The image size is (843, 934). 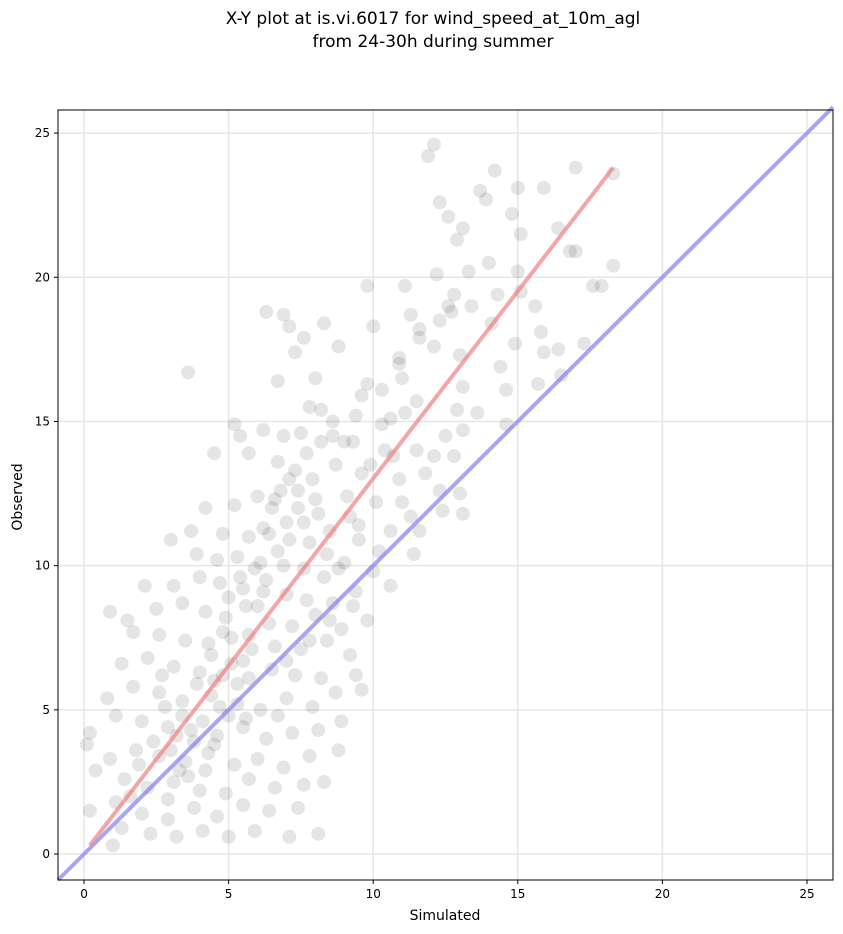 What do you see at coordinates (18, 496) in the screenshot?
I see `y-axis-label: Observed` at bounding box center [18, 496].